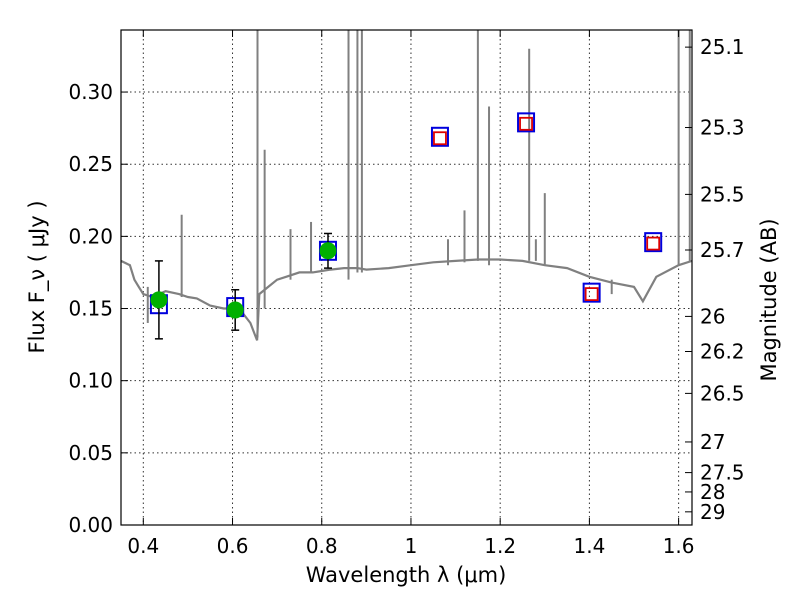 The height and width of the screenshot is (600, 800). What do you see at coordinates (500, 546) in the screenshot?
I see `x-tick-label: 1.2` at bounding box center [500, 546].